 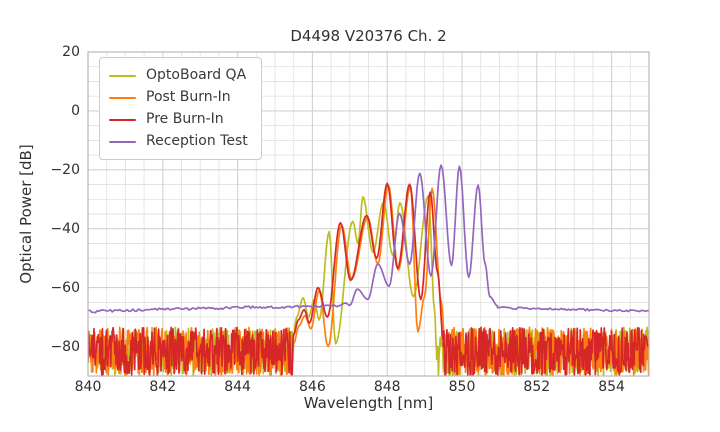 I want to click on y-tick-label: −20, so click(x=65, y=169).